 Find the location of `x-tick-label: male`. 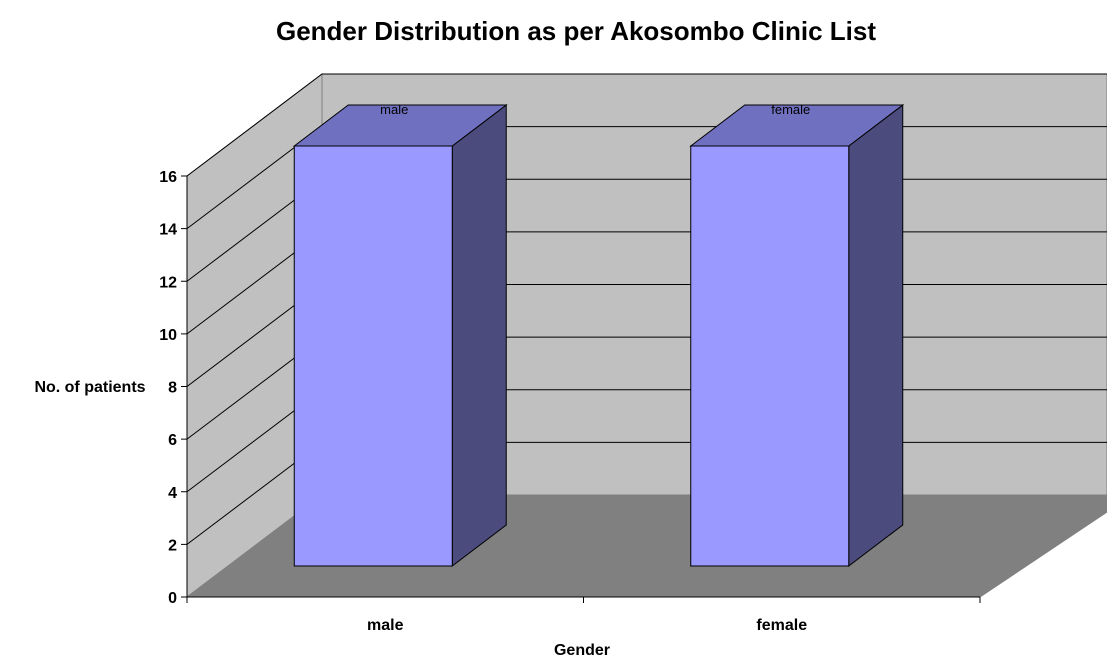

x-tick-label: male is located at coordinates (385, 625).